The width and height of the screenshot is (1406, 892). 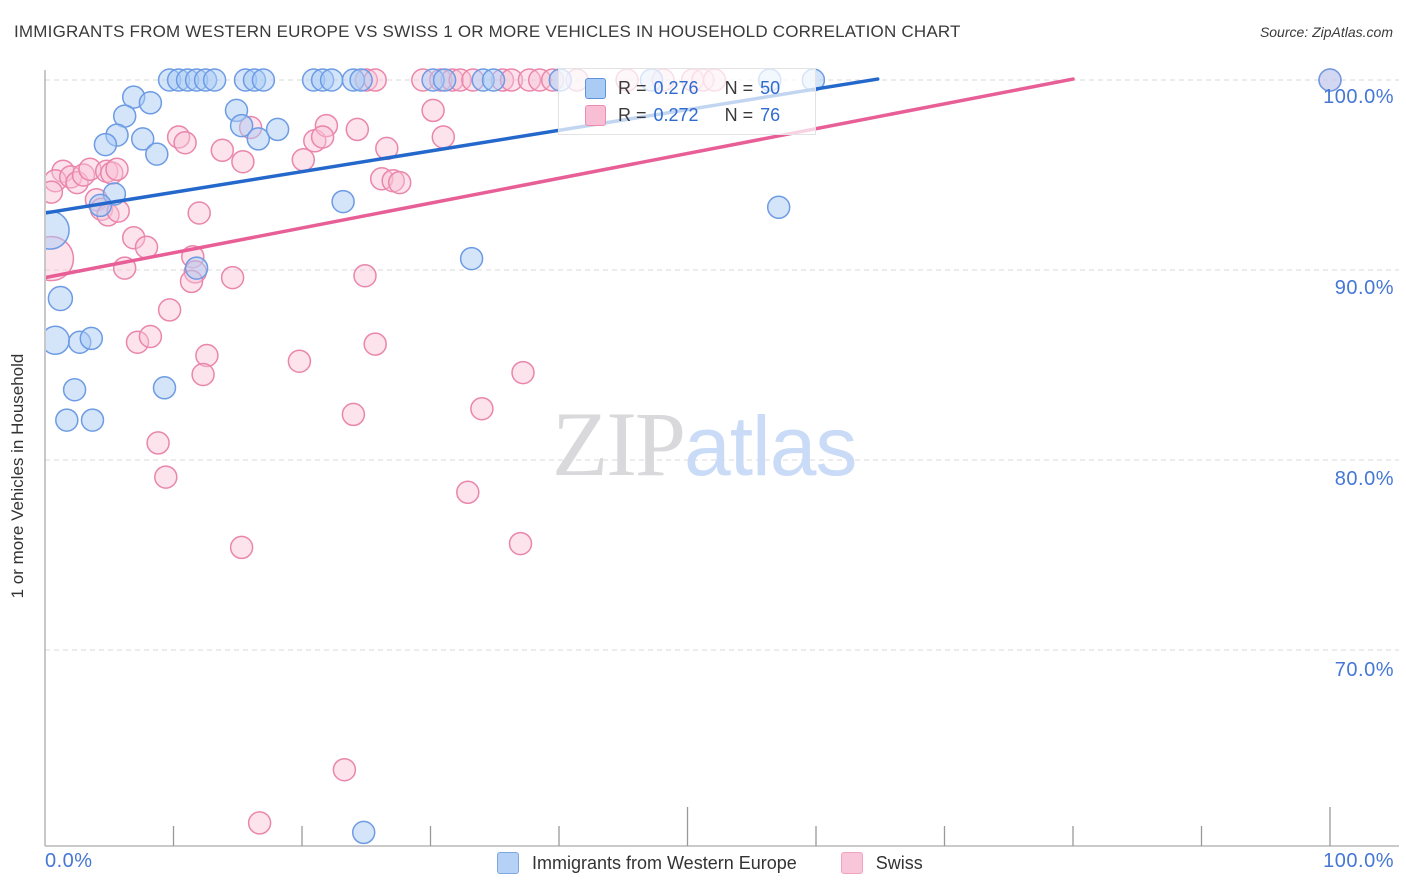 I want to click on y-tick-label-80: 80.0%, so click(x=1364, y=479).